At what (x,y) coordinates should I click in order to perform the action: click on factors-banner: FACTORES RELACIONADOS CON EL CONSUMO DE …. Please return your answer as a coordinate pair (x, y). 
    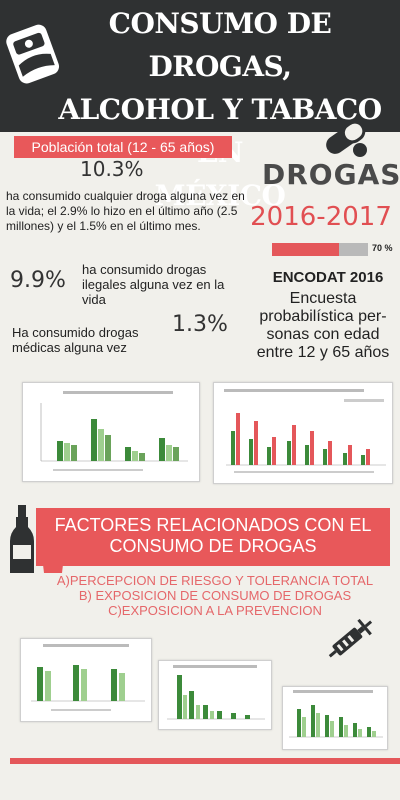
    Looking at the image, I should click on (213, 537).